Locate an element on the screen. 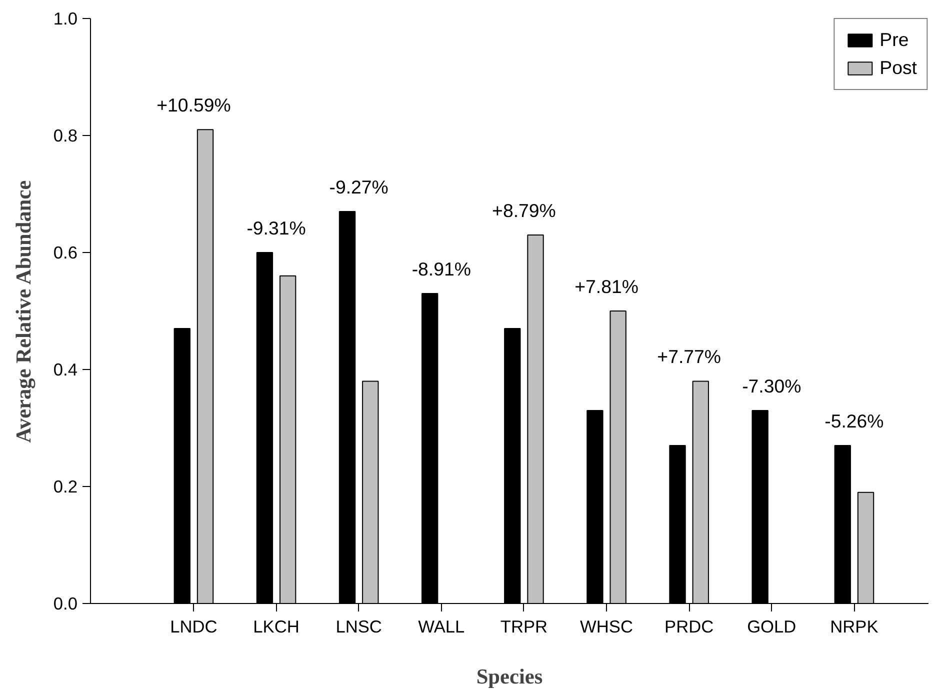 The height and width of the screenshot is (698, 933). y-tick-label: 0.4 is located at coordinates (65, 370).